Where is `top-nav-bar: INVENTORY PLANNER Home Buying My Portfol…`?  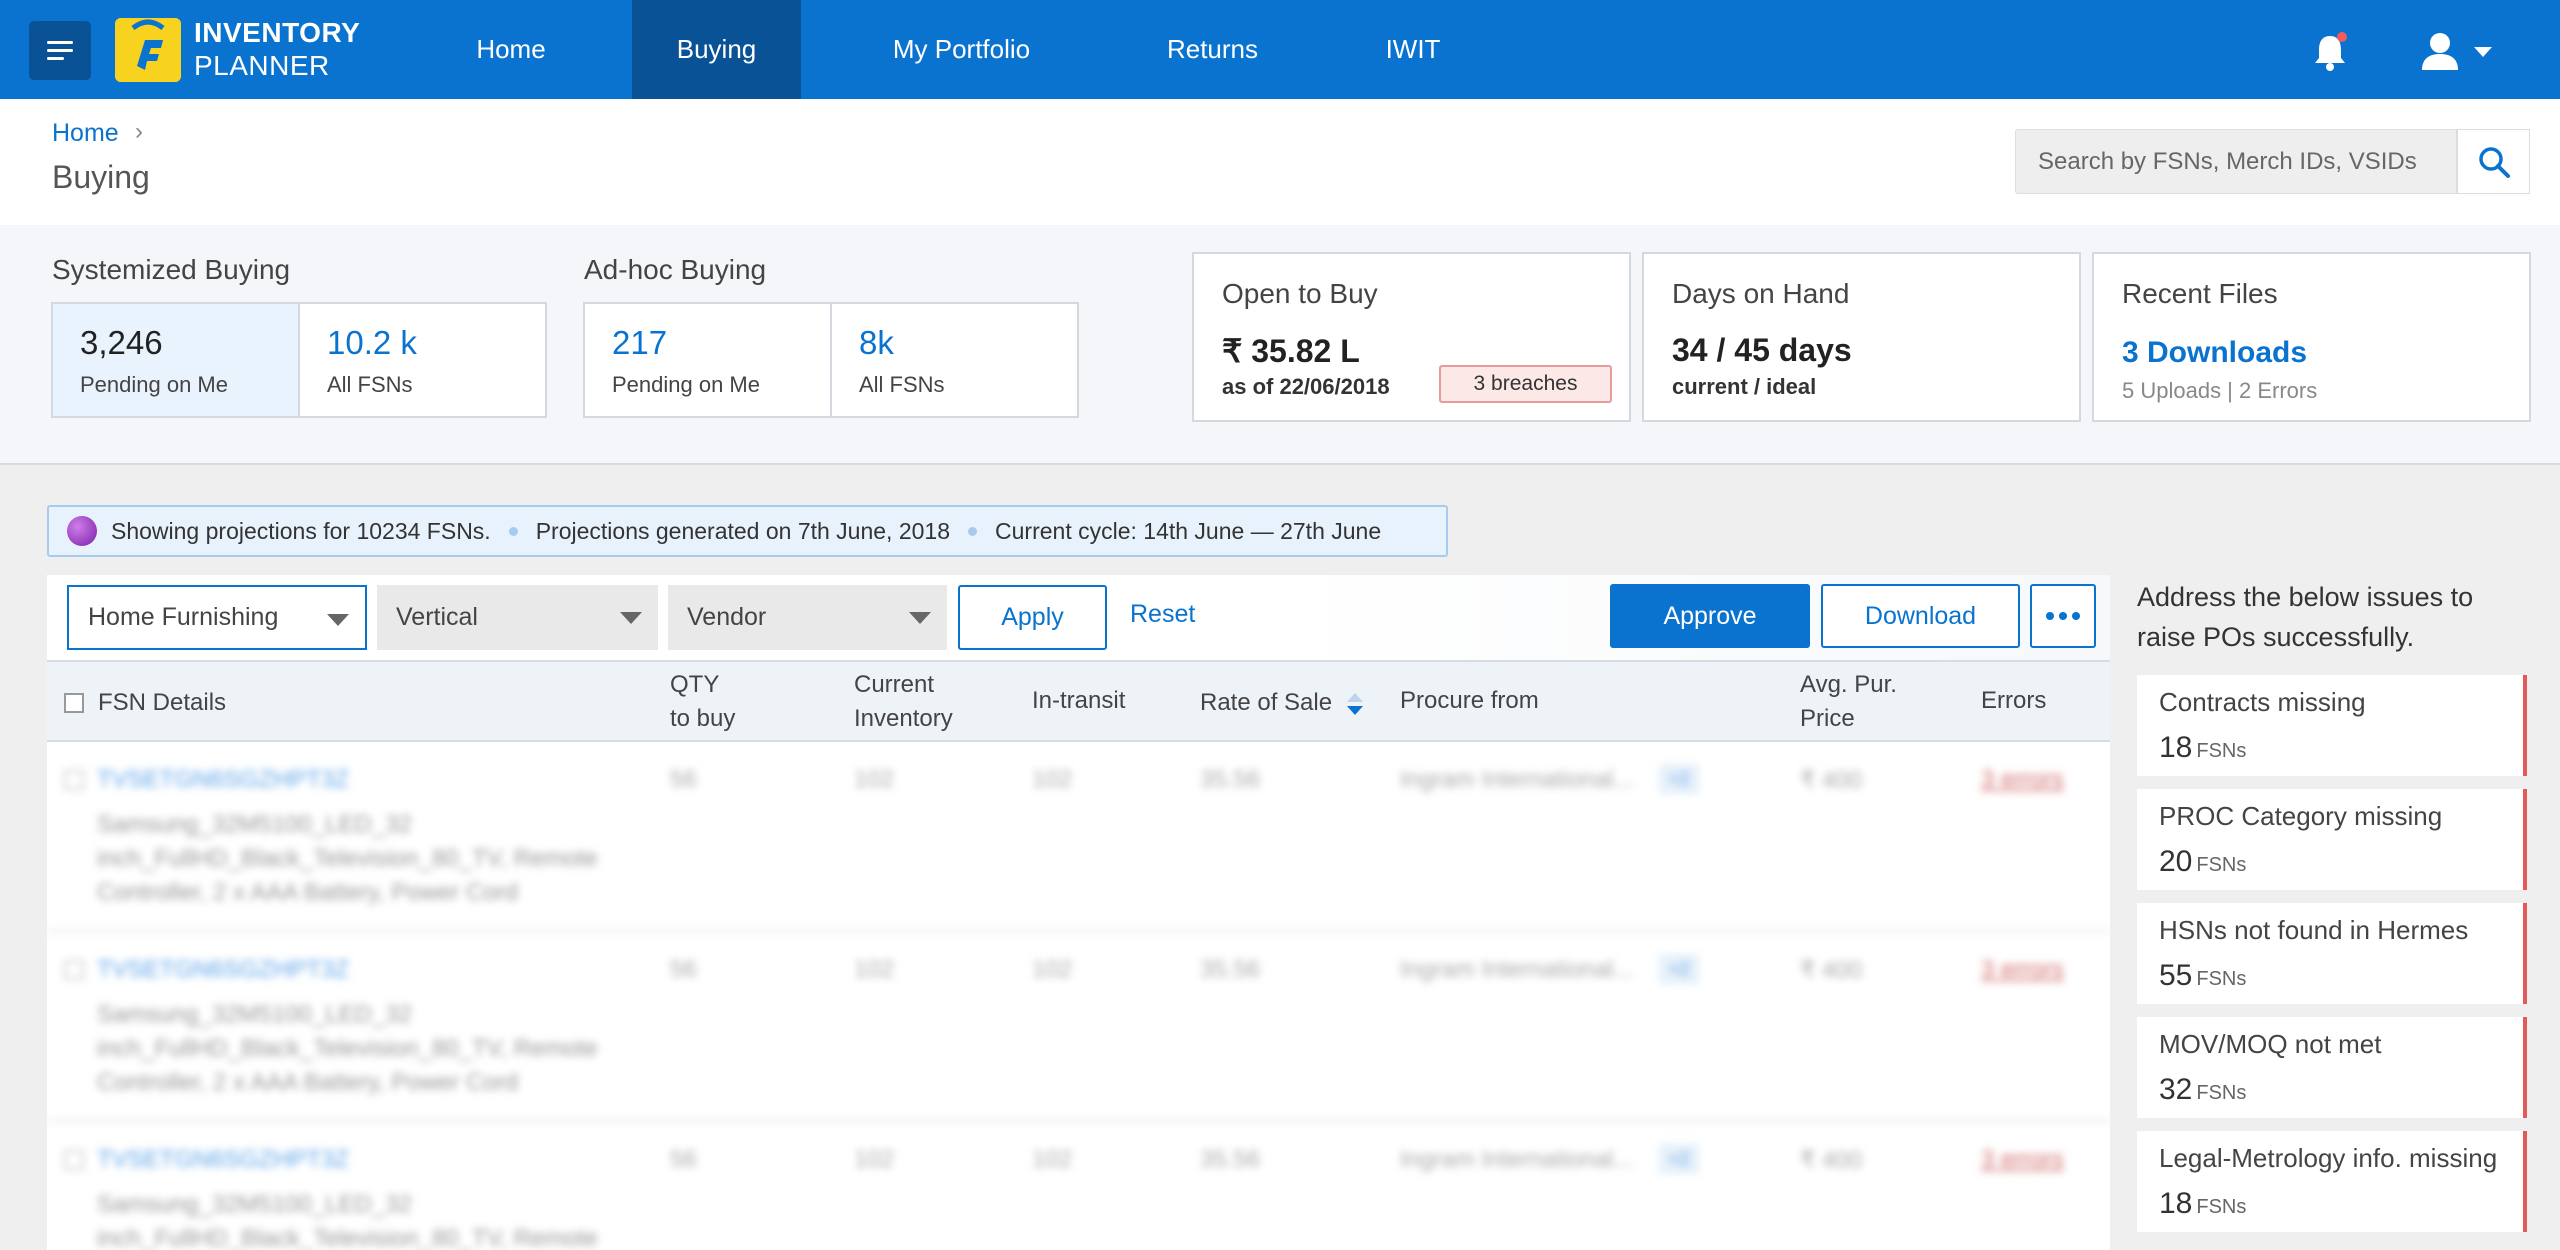 top-nav-bar: INVENTORY PLANNER Home Buying My Portfol… is located at coordinates (1280, 49).